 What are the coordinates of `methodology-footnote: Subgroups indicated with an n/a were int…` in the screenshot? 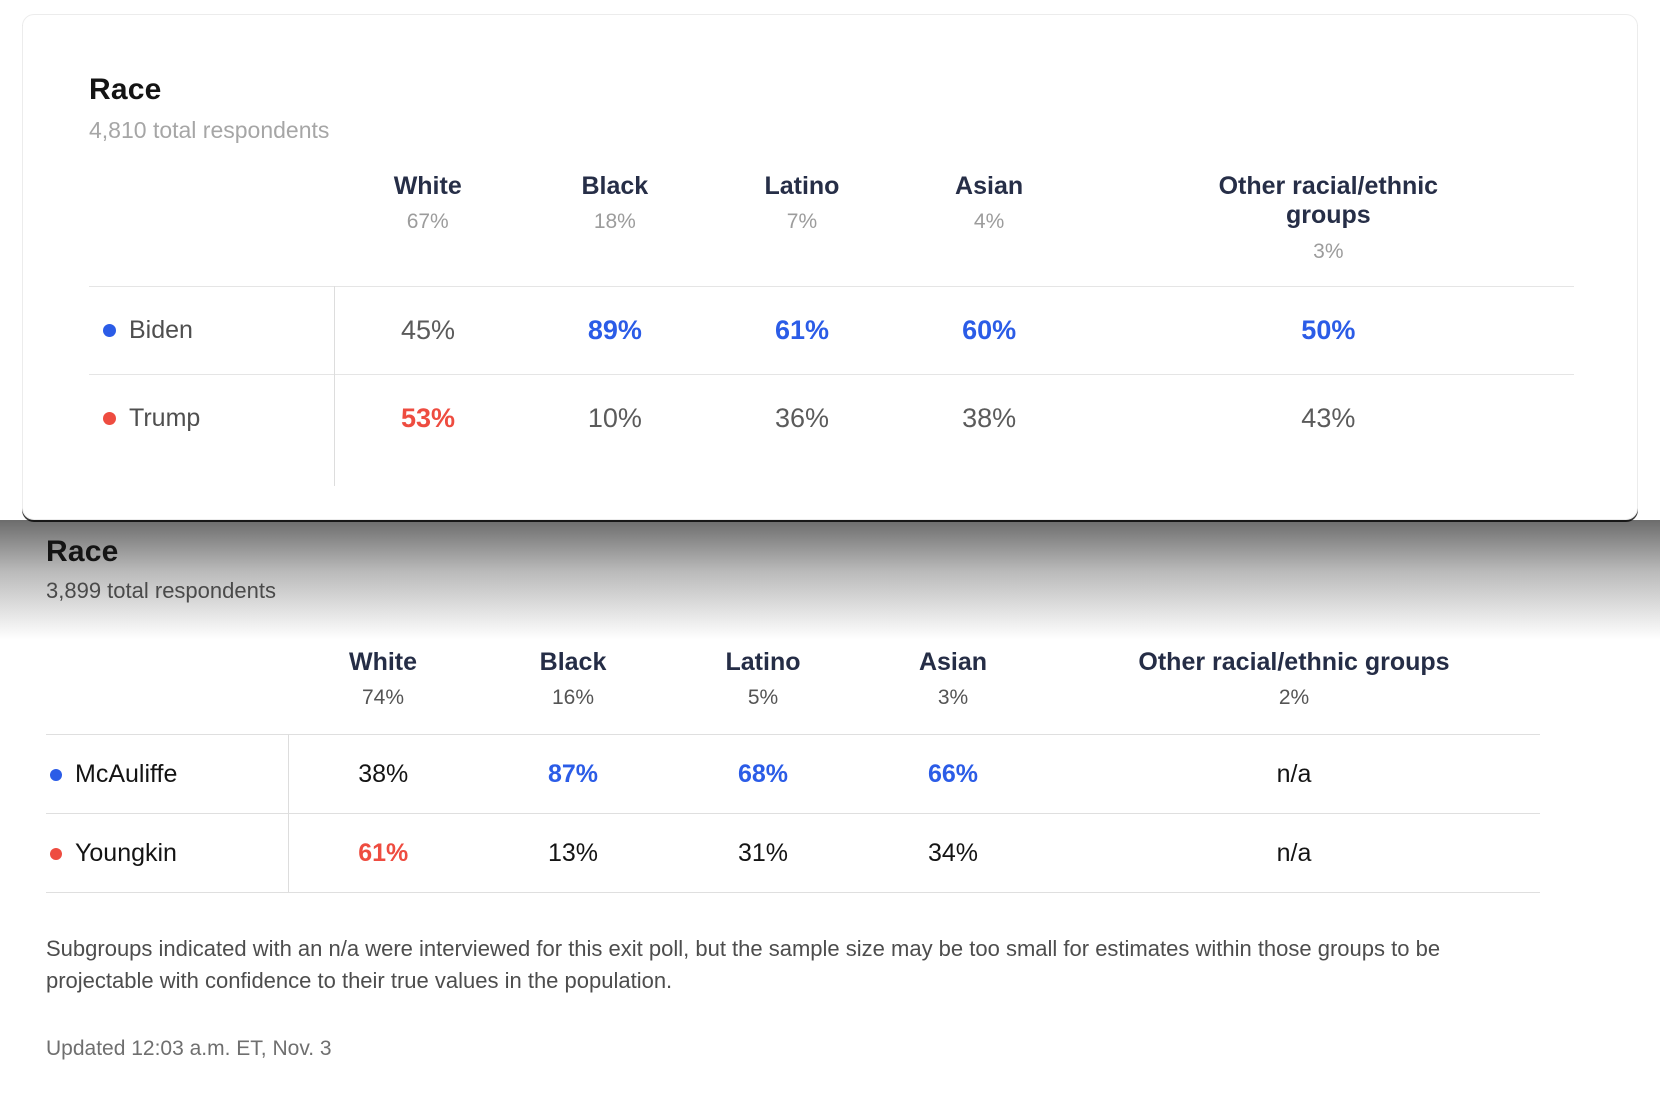 It's located at (743, 965).